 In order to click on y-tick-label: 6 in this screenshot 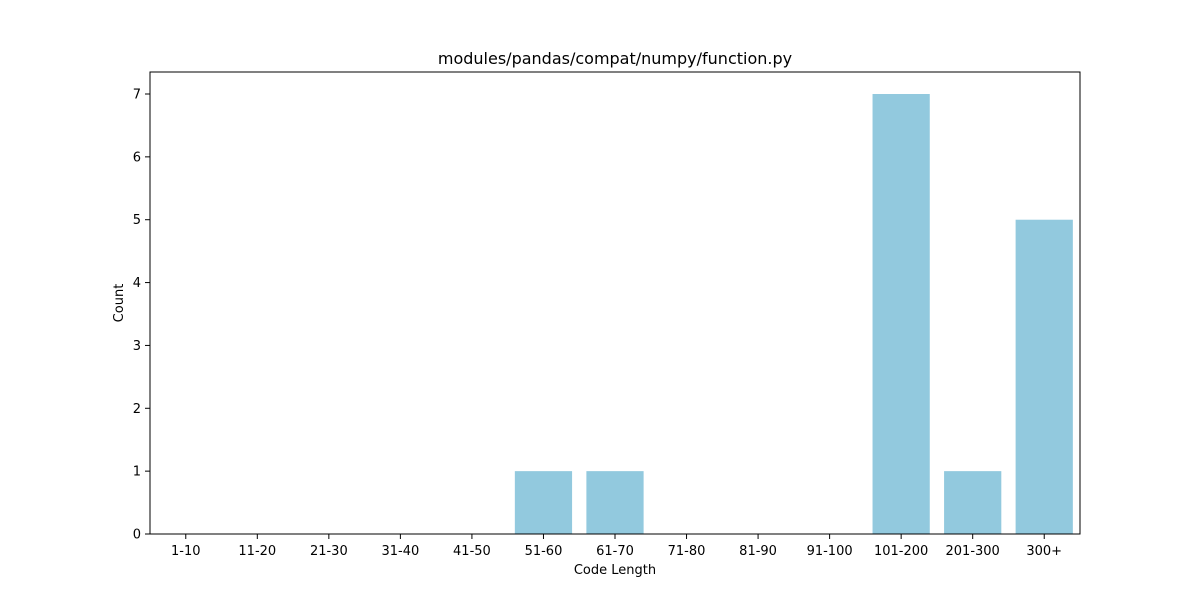, I will do `click(137, 157)`.